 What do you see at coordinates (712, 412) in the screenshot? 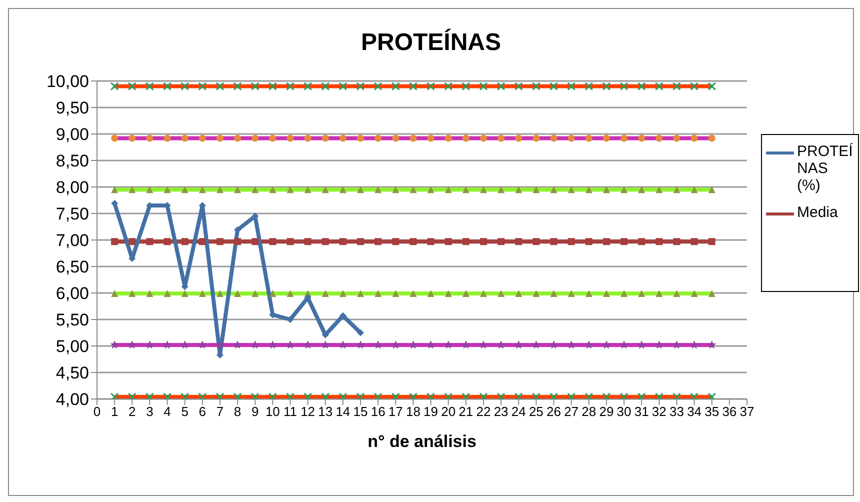
I see `x-tick-label: 35` at bounding box center [712, 412].